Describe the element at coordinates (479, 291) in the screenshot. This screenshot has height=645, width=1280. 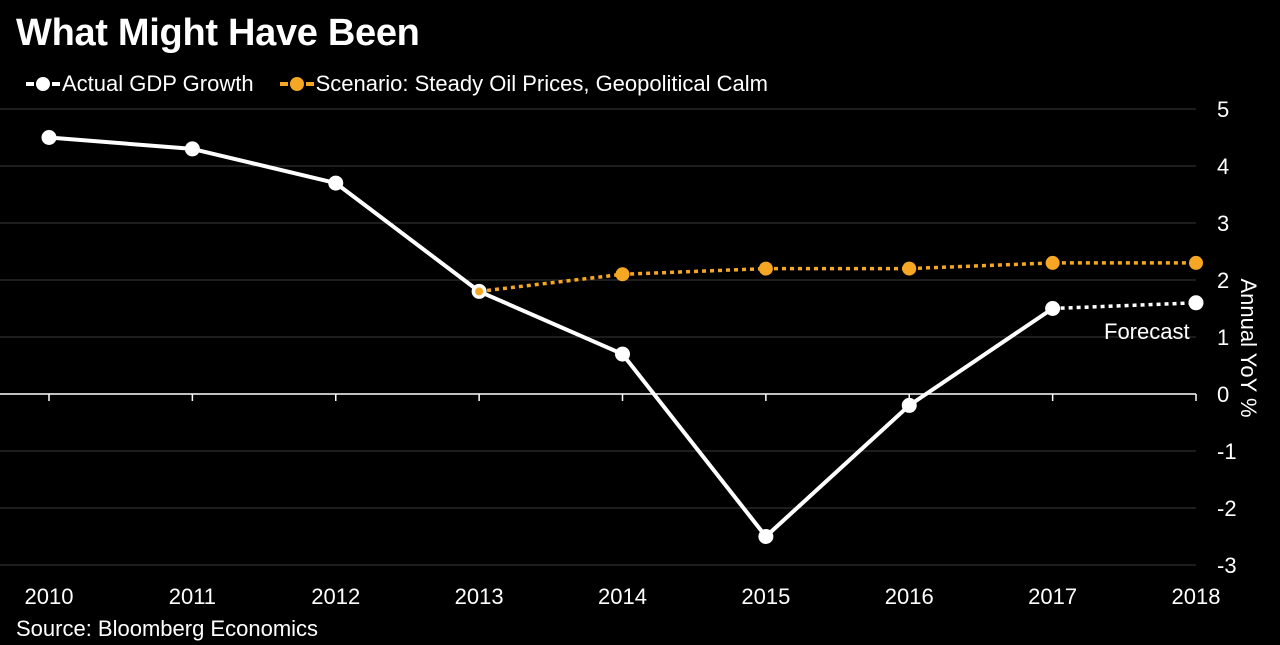
I see `data-point-scenario-start` at that location.